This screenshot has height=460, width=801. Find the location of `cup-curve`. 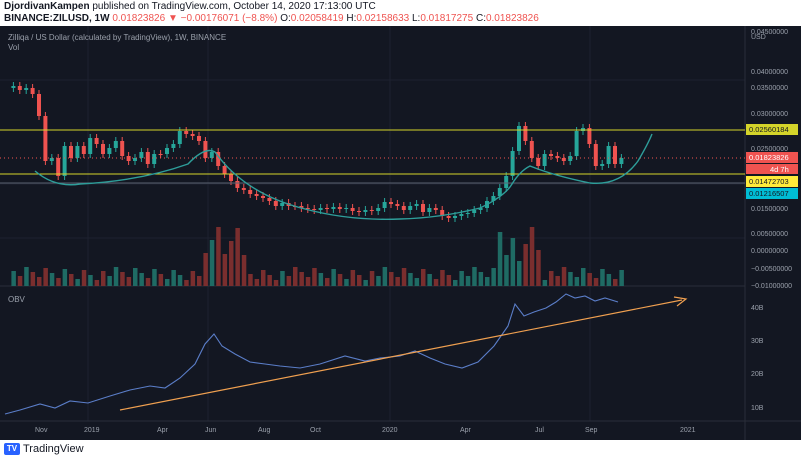

cup-curve is located at coordinates (343, 176).